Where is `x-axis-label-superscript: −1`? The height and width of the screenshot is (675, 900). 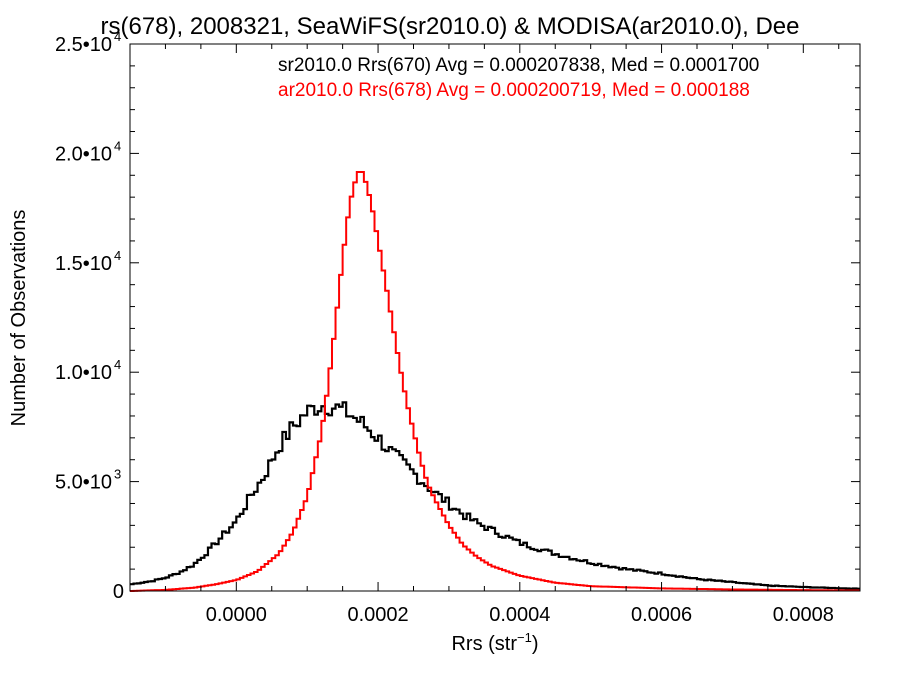 x-axis-label-superscript: −1 is located at coordinates (524, 637).